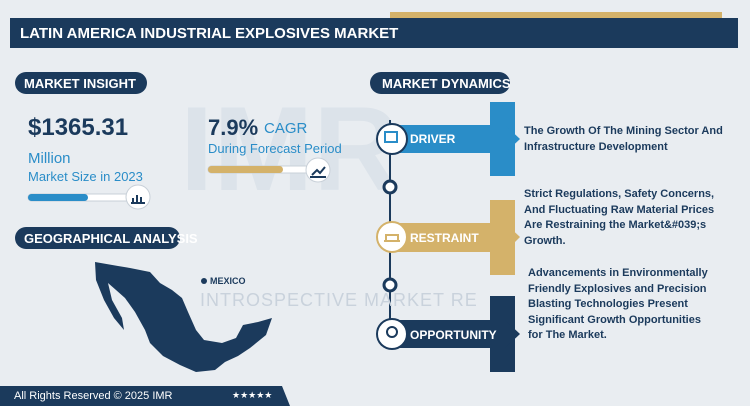 This screenshot has width=750, height=406. Describe the element at coordinates (78, 127) in the screenshot. I see `market-size-value: $1365.31` at that location.